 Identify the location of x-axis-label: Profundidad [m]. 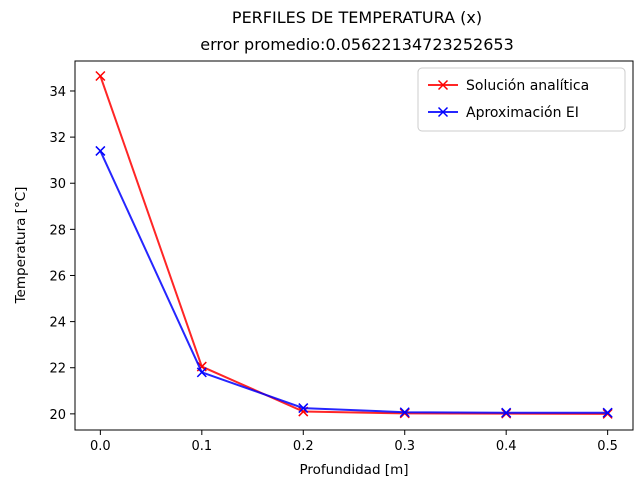
(354, 470).